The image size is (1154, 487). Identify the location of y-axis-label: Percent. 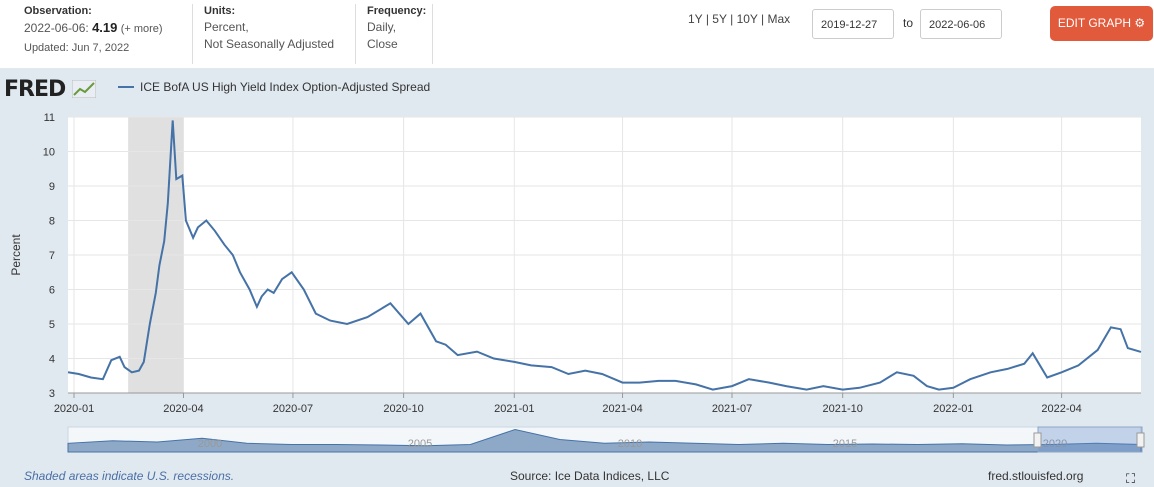
(16, 255).